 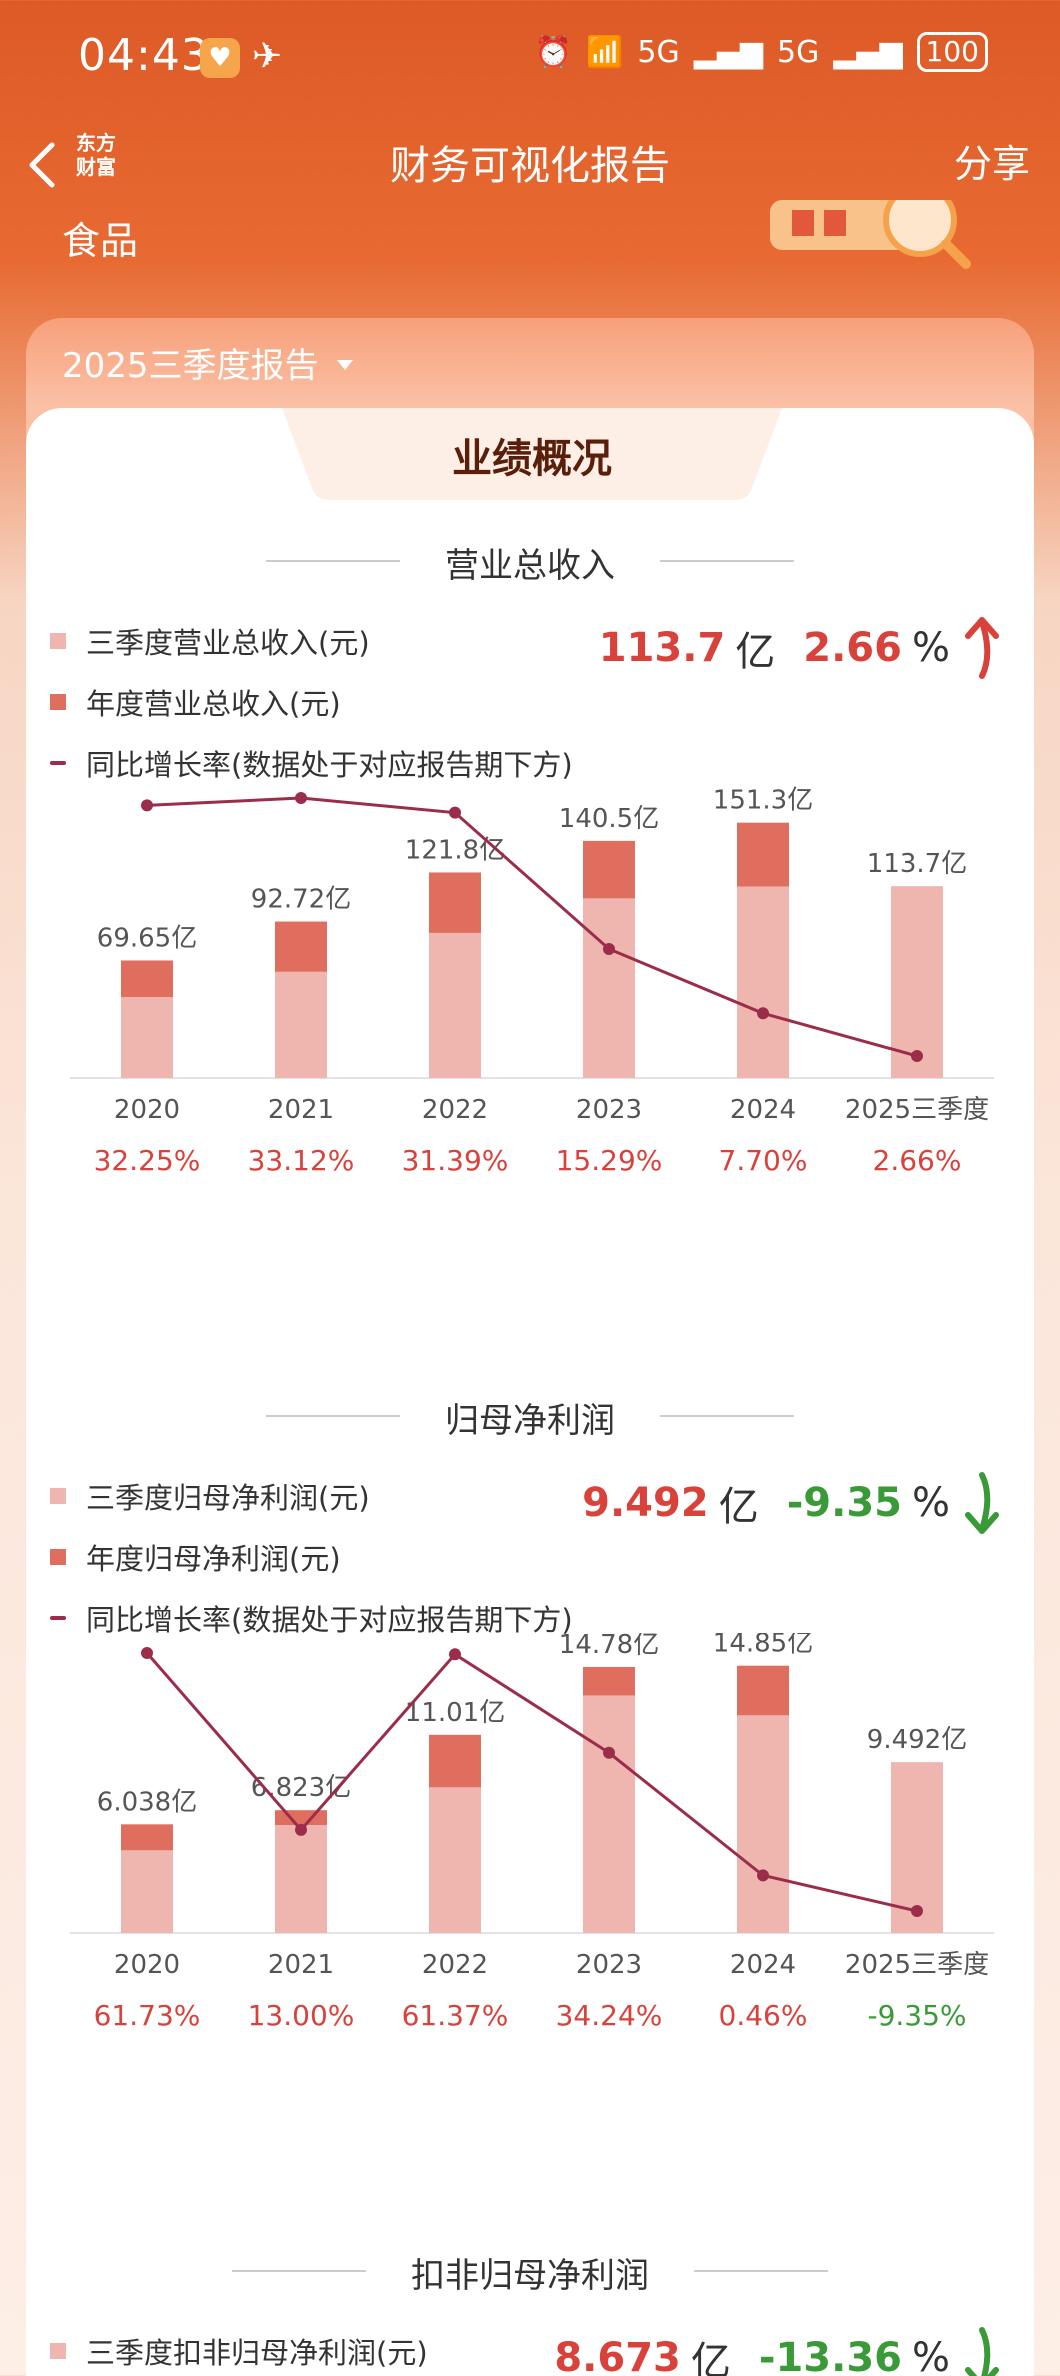 I want to click on status-indicators: ⏰ 📶 5G ▂▄▆ 5G ▂▄▆ 100, so click(x=761, y=52).